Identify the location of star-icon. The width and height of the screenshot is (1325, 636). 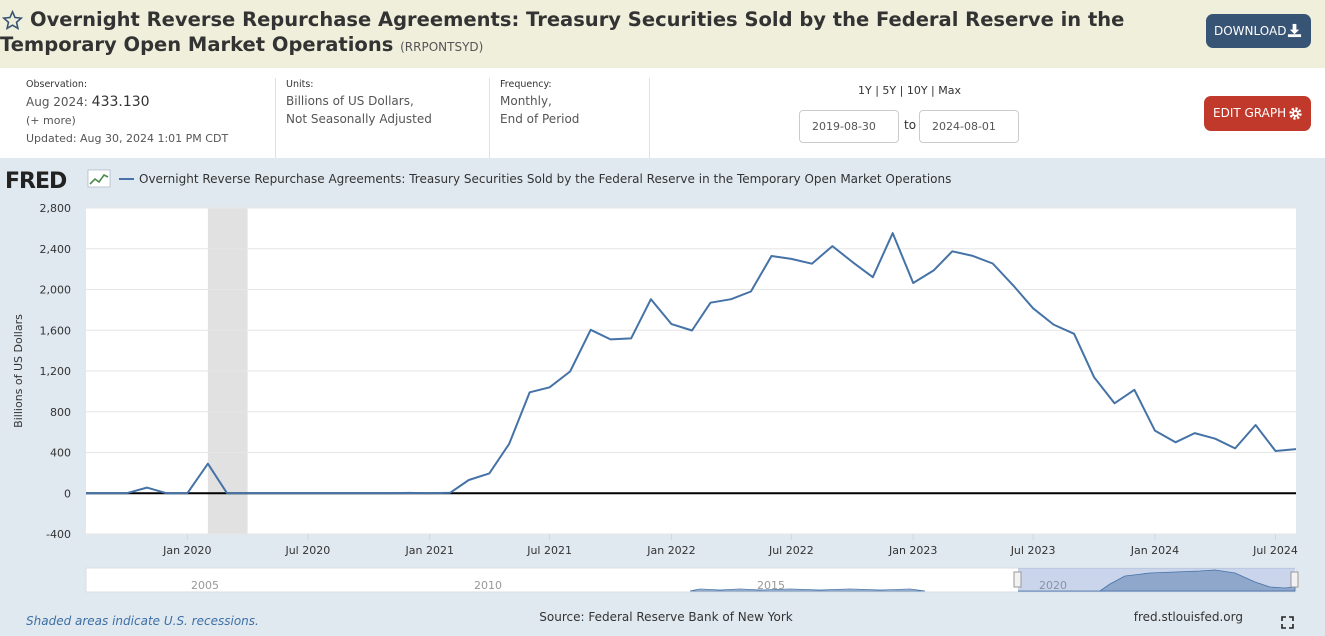
(12, 20).